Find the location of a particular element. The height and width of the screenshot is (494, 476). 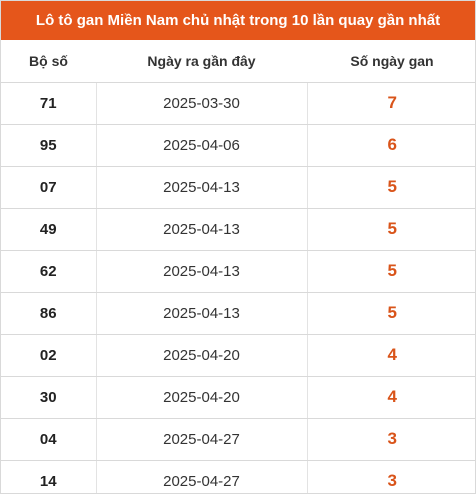

table-row: 71 2025-03-30 7 is located at coordinates (238, 103).